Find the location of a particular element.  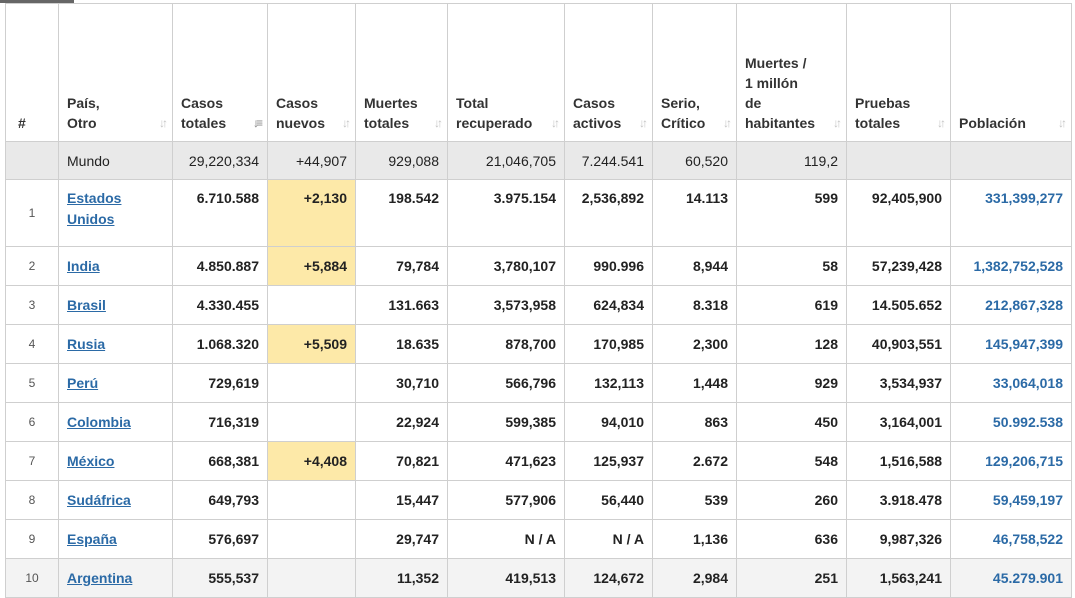

country-cell: Sudáfrica is located at coordinates (115, 500).